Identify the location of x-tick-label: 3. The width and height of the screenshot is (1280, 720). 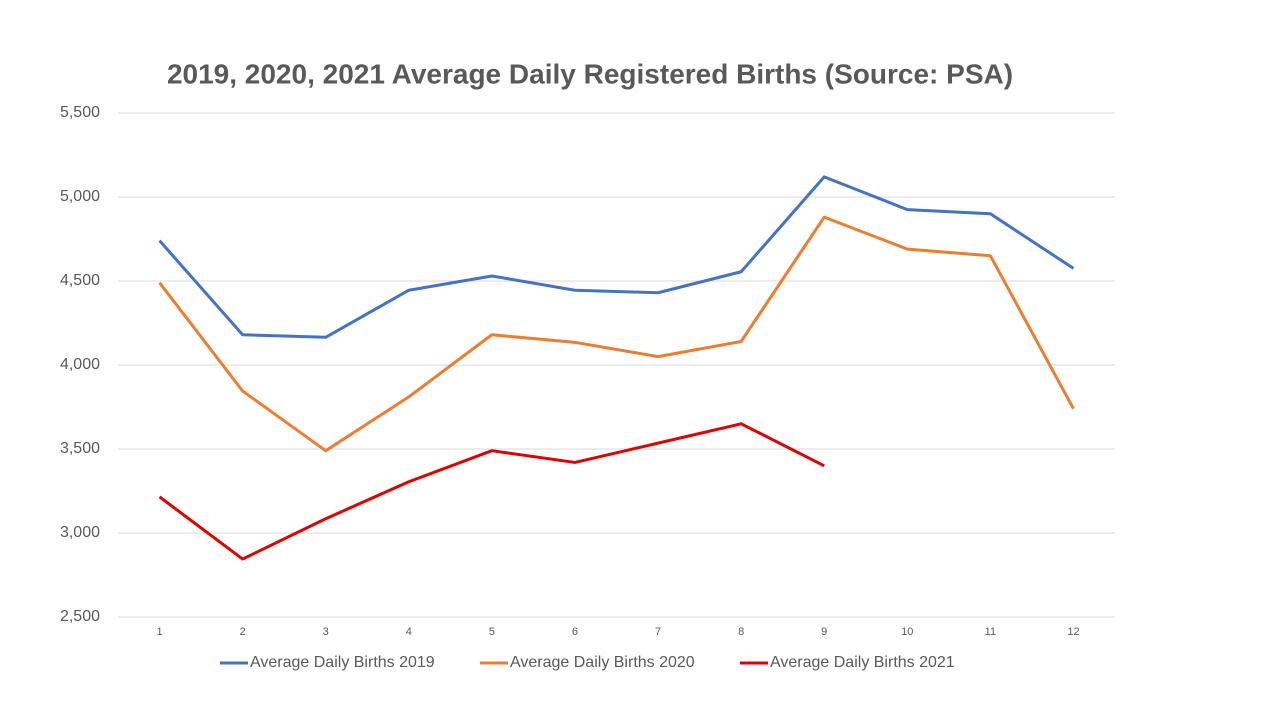
(326, 632).